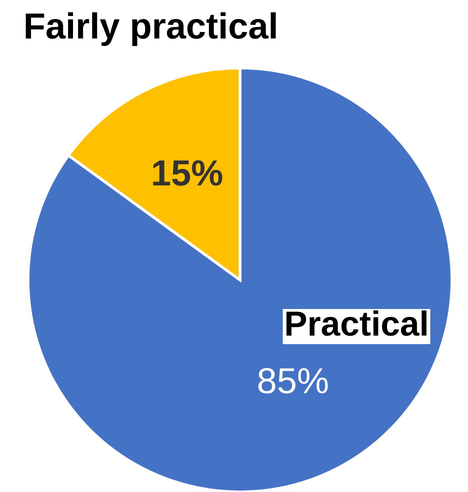 This screenshot has height=492, width=468. Describe the element at coordinates (151, 29) in the screenshot. I see `slice-label: Fairly practical` at that location.